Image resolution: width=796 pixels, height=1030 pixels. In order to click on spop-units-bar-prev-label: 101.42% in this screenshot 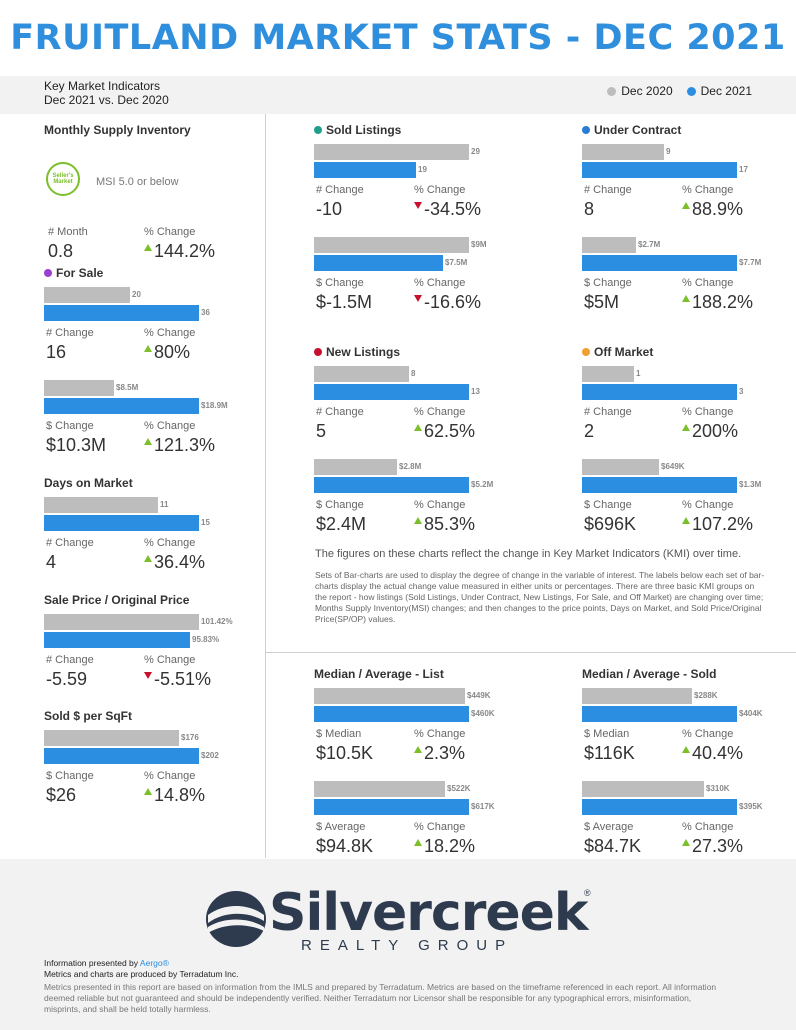, I will do `click(217, 621)`.